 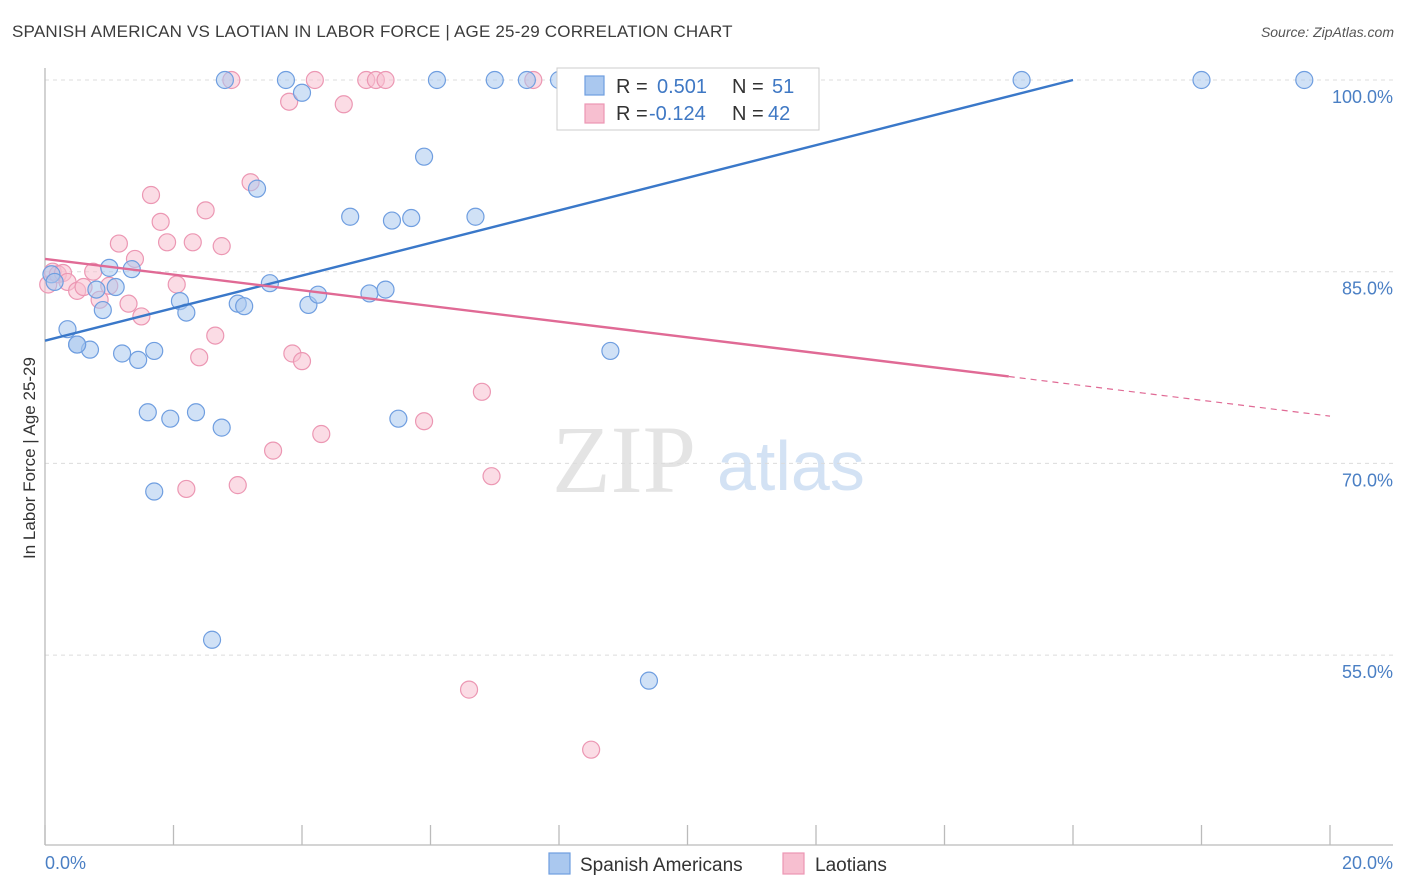 What do you see at coordinates (748, 87) in the screenshot?
I see `legend-n-label-blue: N =` at bounding box center [748, 87].